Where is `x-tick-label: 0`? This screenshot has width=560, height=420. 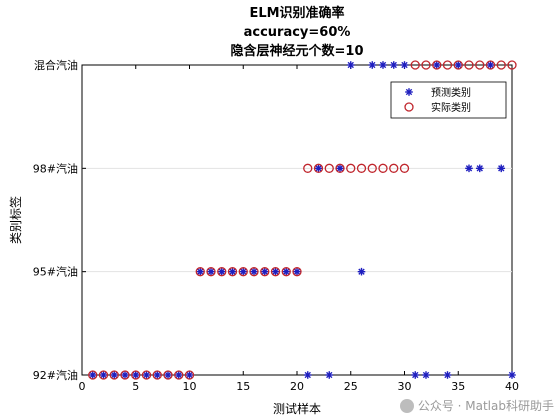 x-tick-label: 0 is located at coordinates (82, 386).